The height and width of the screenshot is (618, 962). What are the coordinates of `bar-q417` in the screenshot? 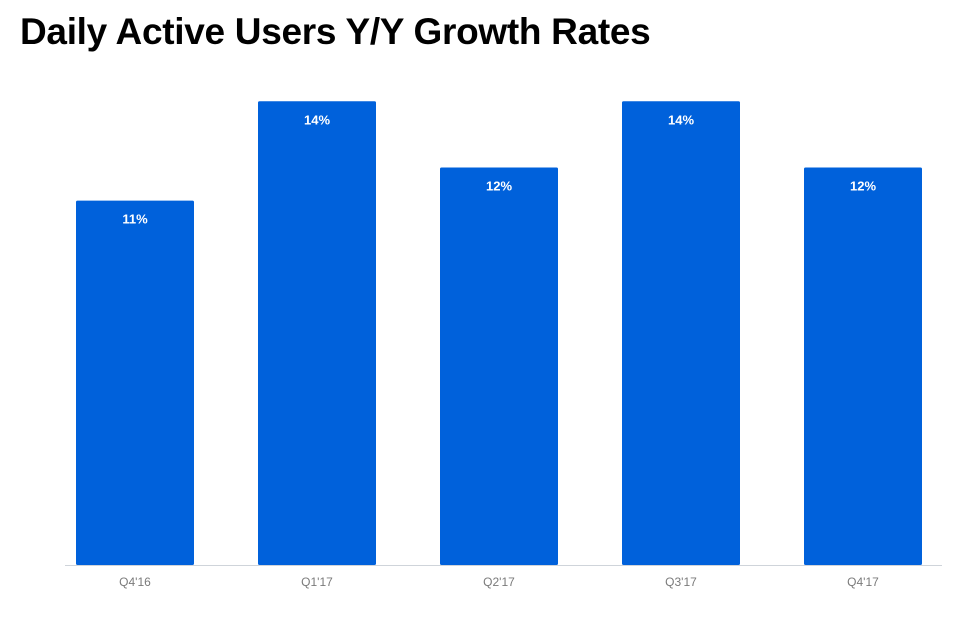 It's located at (863, 366).